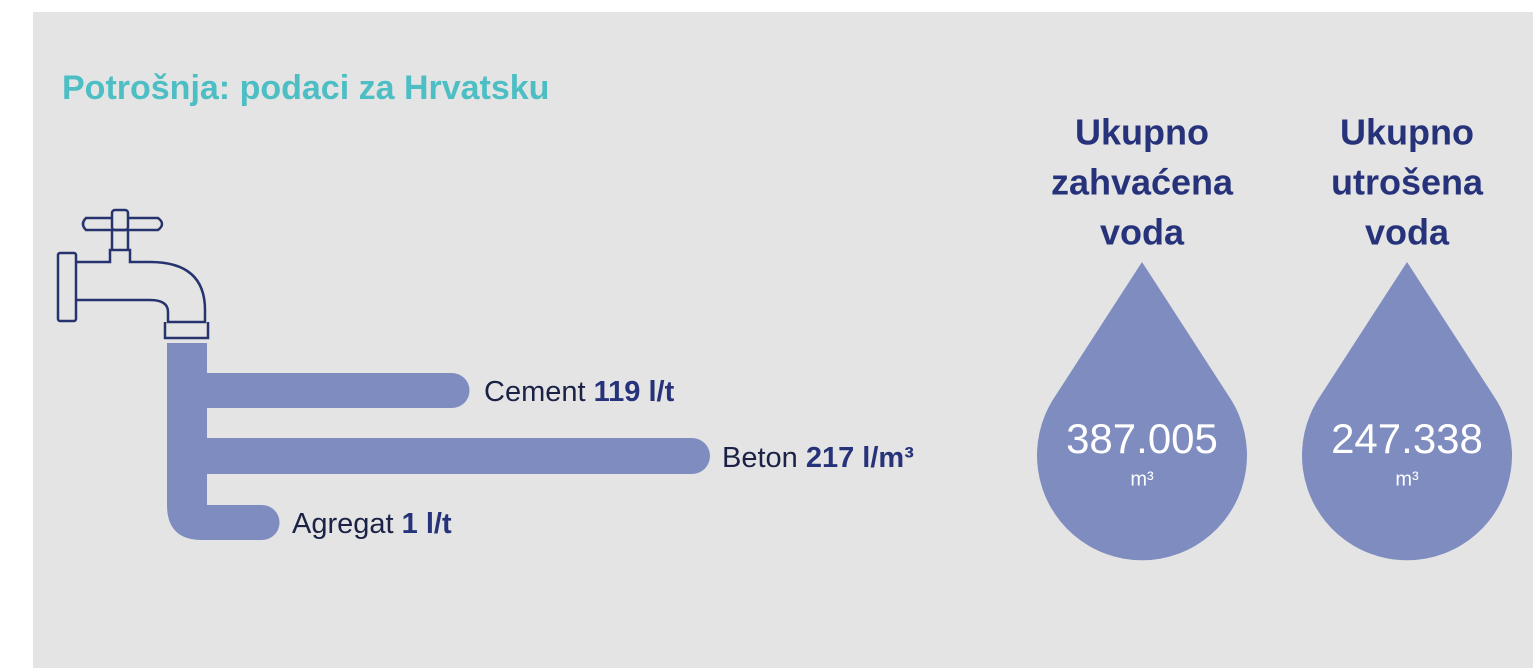 The width and height of the screenshot is (1533, 668). Describe the element at coordinates (343, 524) in the screenshot. I see `text: Agregat` at that location.